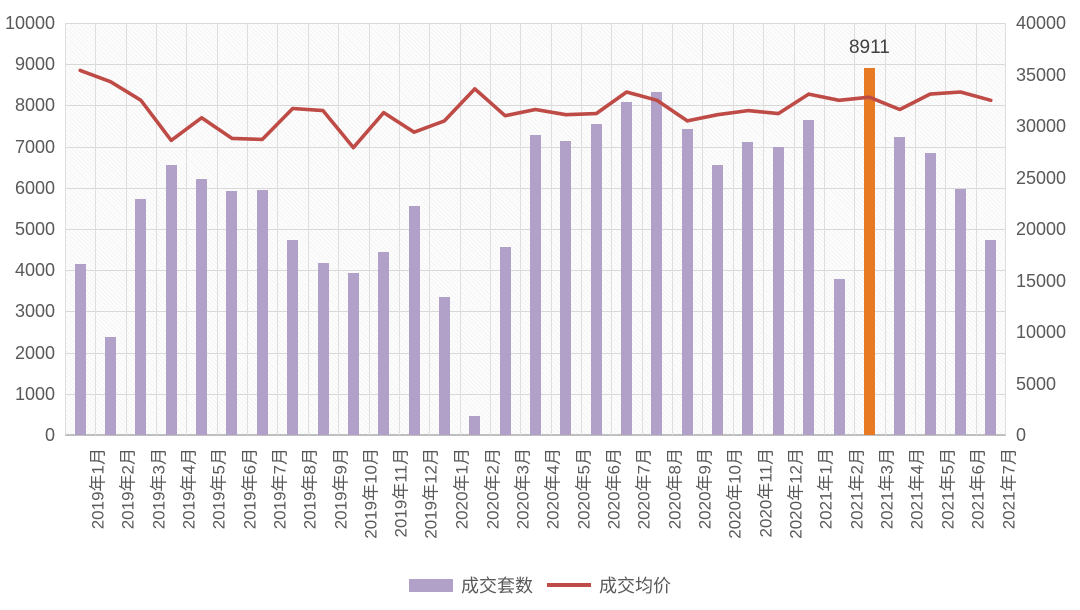  I want to click on price-line-layer, so click(535, 109).